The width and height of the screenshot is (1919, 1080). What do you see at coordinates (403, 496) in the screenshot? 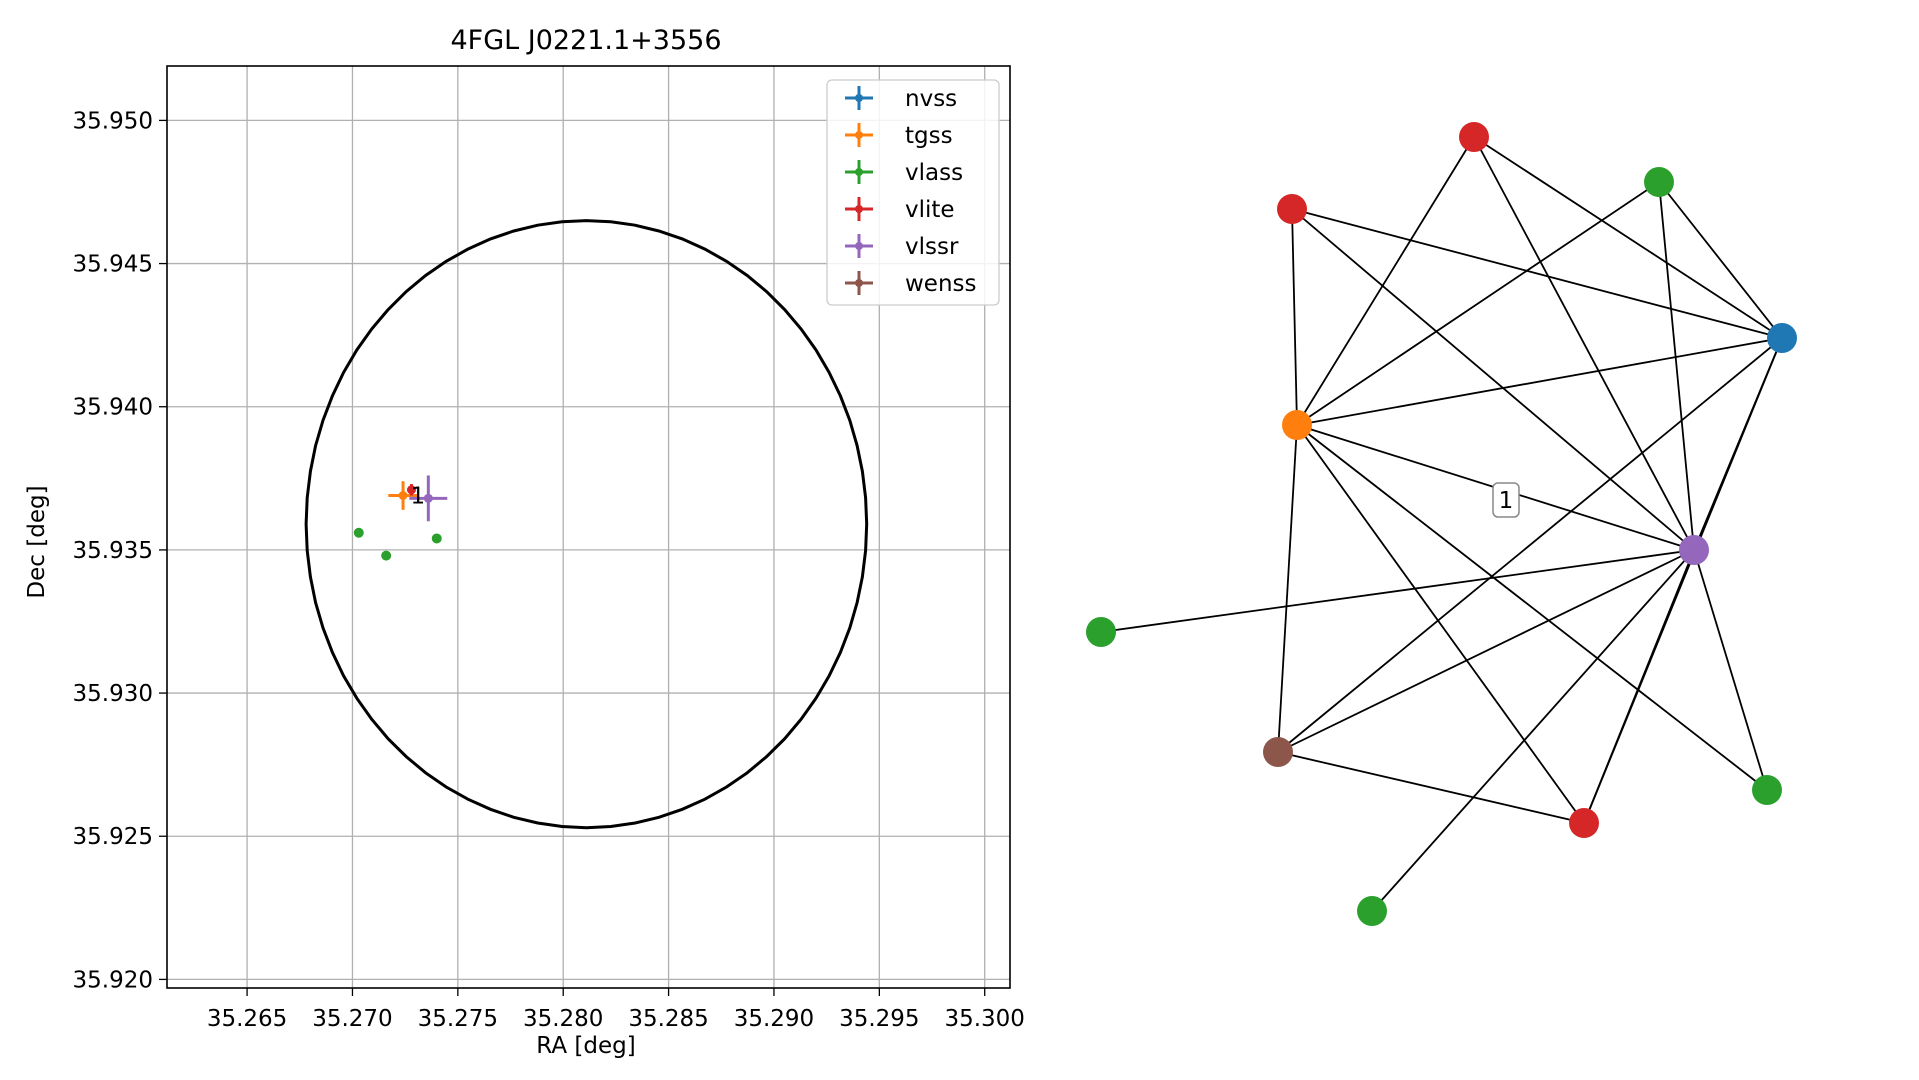
I see `tgss-point` at bounding box center [403, 496].